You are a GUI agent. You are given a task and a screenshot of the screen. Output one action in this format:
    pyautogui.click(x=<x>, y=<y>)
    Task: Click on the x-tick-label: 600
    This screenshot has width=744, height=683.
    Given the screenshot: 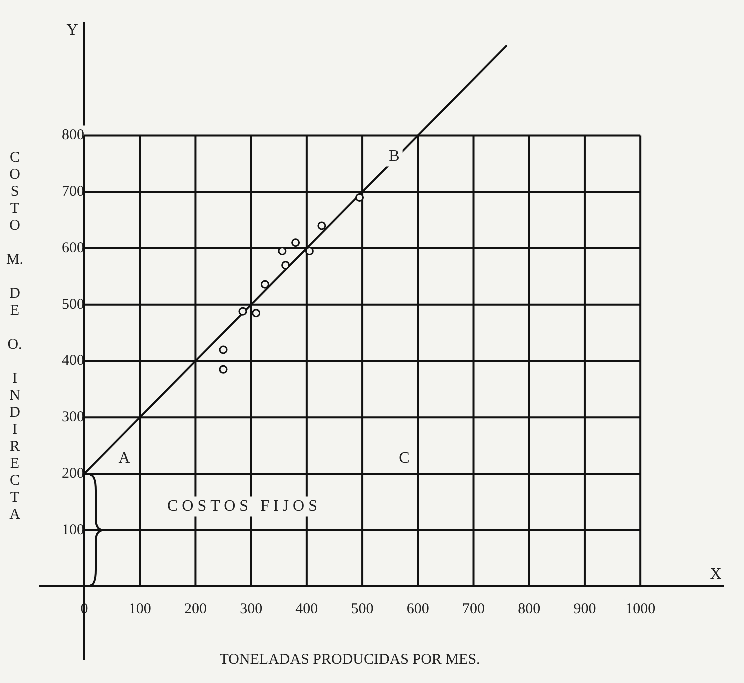 What is the action you would take?
    pyautogui.click(x=418, y=610)
    